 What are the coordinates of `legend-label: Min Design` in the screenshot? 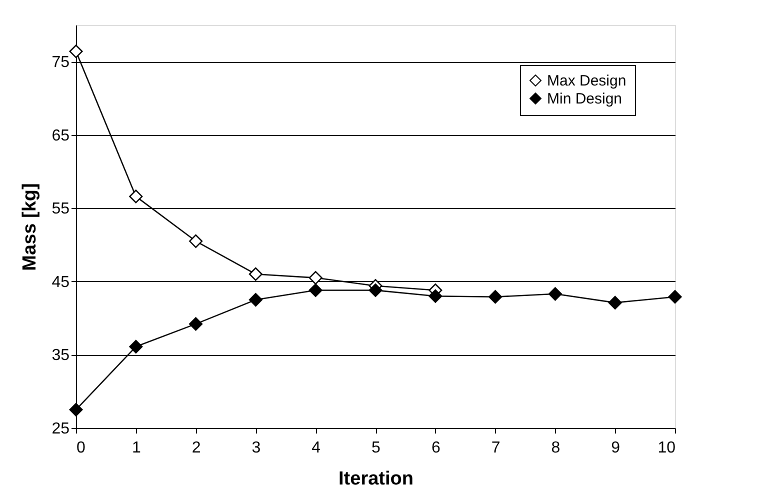 It's located at (584, 99).